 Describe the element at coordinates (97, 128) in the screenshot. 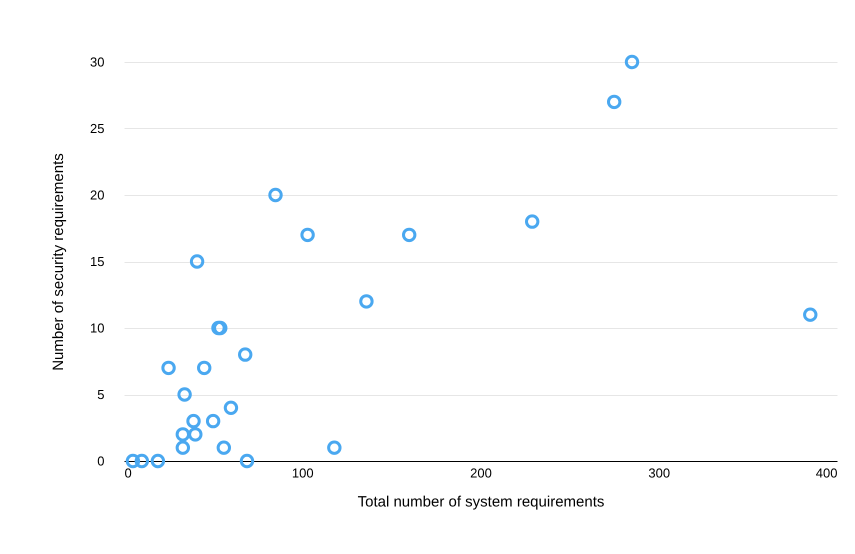

I see `y-tick-label: 25` at that location.